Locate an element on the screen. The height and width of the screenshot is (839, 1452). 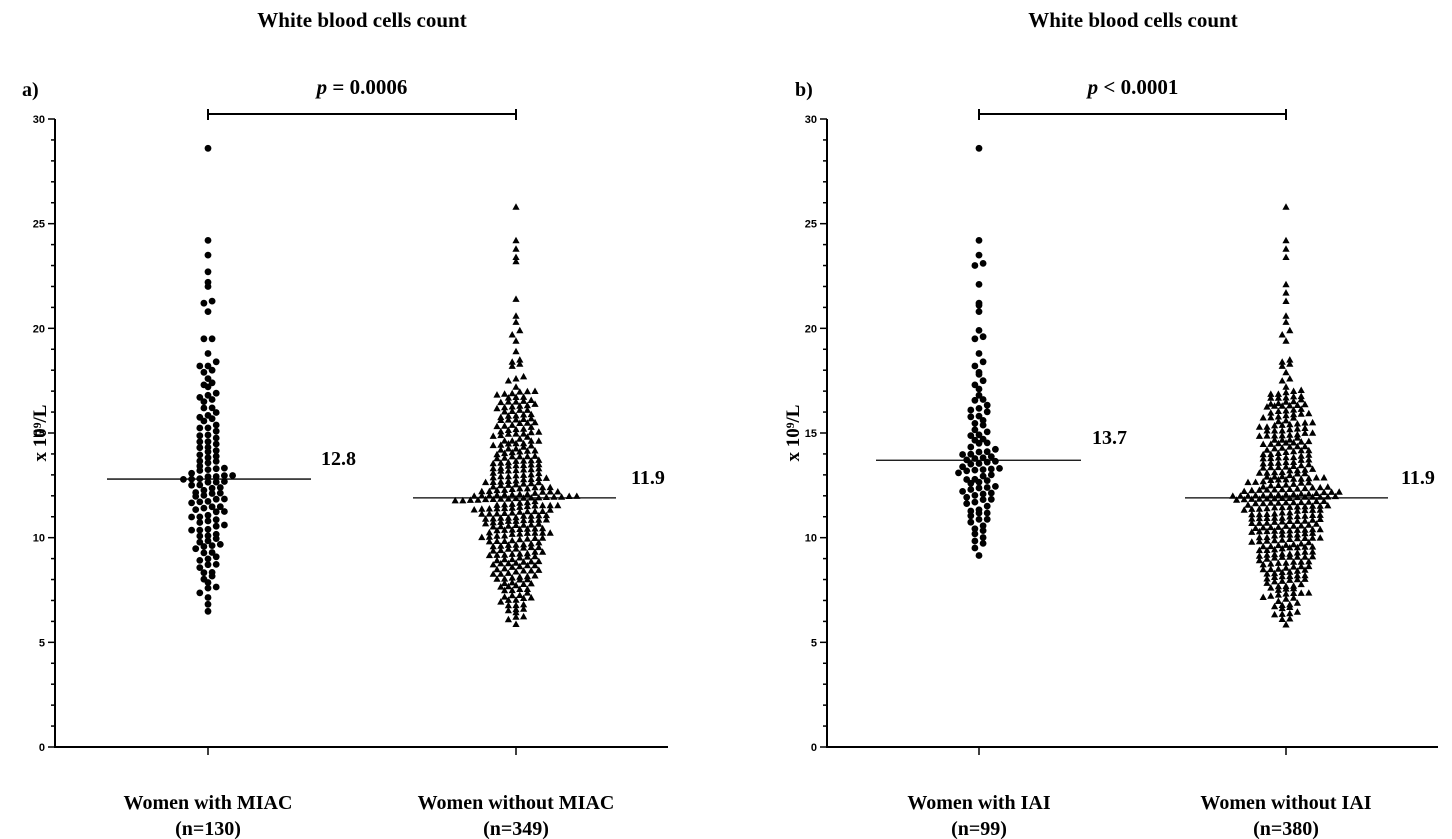
p-value-text: < 0.0001 is located at coordinates (1138, 87).